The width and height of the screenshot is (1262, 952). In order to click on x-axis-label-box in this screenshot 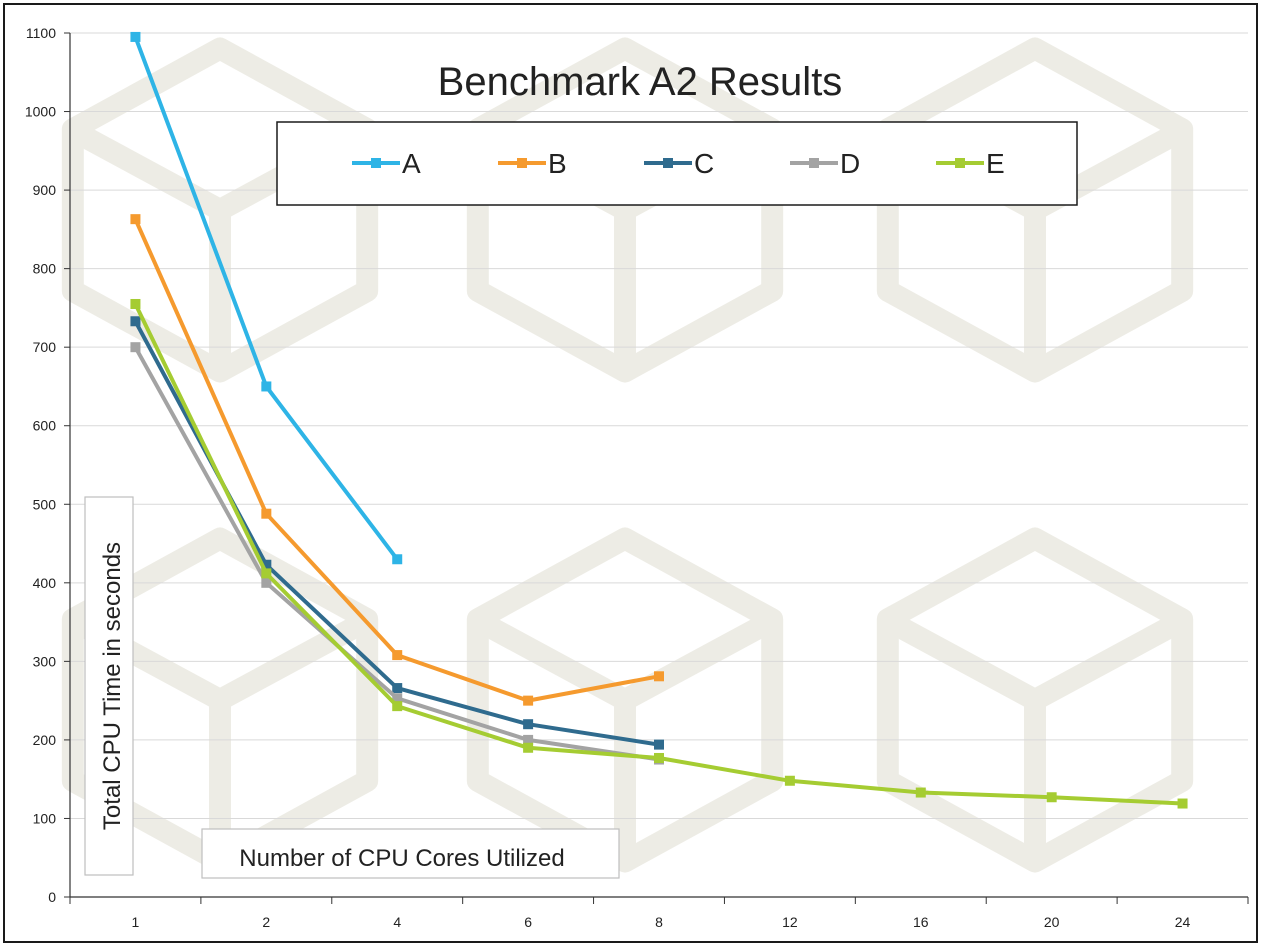, I will do `click(410, 853)`.